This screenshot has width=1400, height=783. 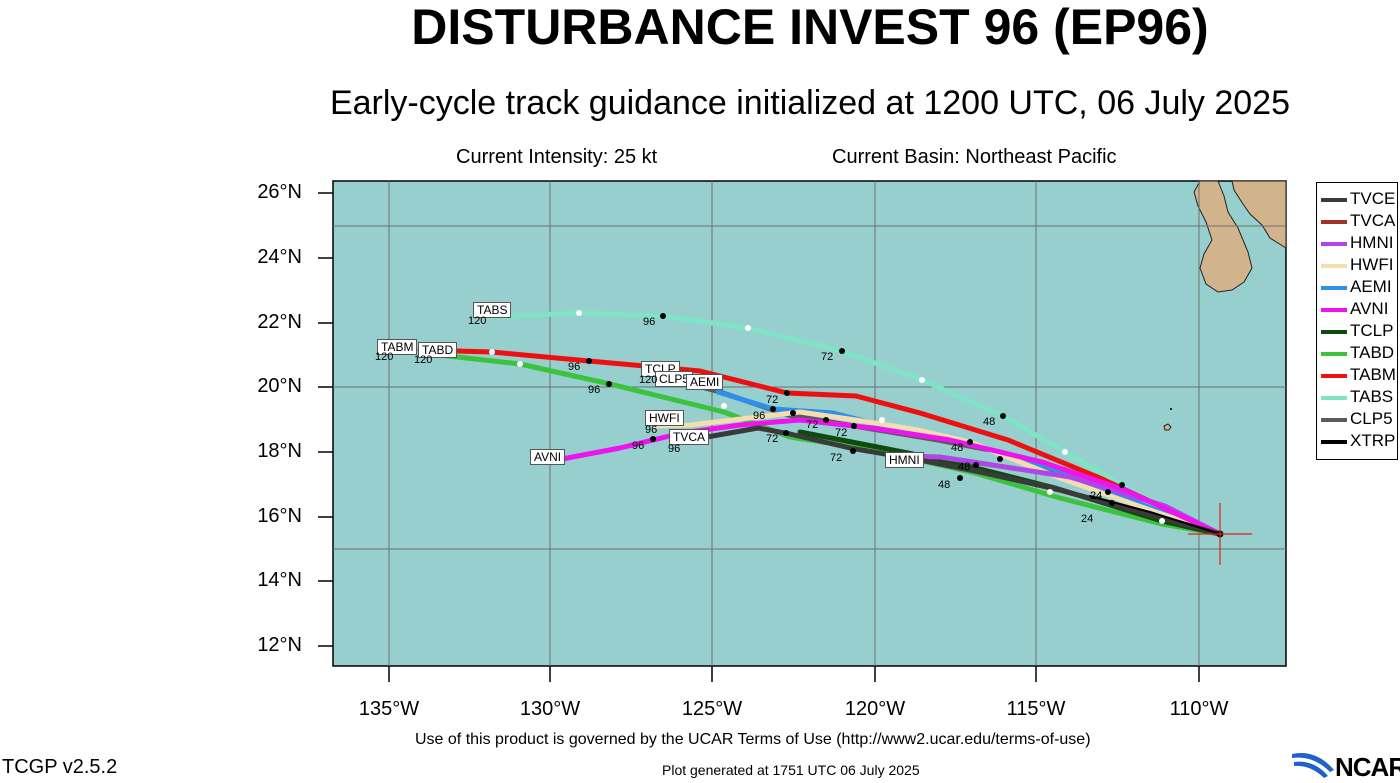 What do you see at coordinates (548, 457) in the screenshot?
I see `track-label-avni: AVNI` at bounding box center [548, 457].